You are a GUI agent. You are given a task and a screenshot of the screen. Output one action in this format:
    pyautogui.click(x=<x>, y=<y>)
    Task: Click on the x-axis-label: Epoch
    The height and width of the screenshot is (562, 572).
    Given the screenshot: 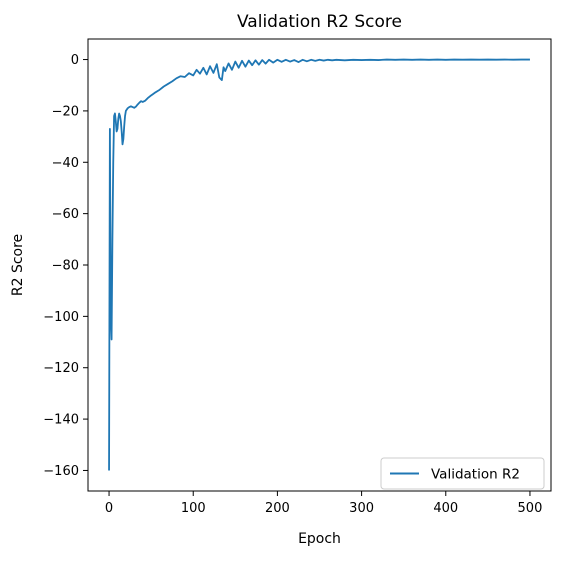 What is the action you would take?
    pyautogui.click(x=319, y=539)
    